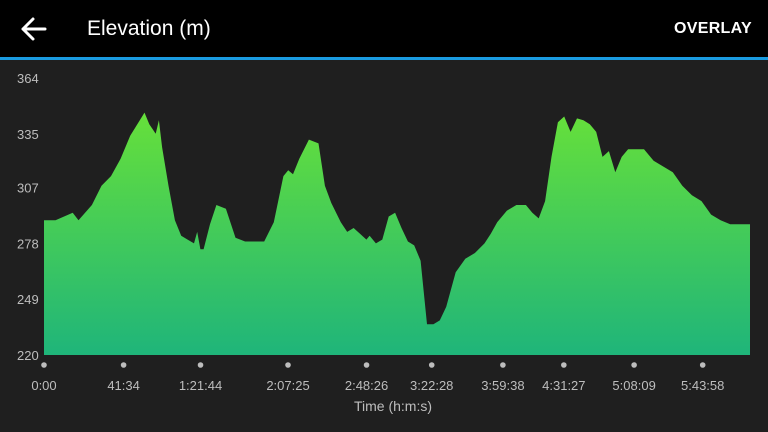 Image resolution: width=768 pixels, height=432 pixels. Describe the element at coordinates (200, 385) in the screenshot. I see `x-tick-label: 1:21:44` at that location.